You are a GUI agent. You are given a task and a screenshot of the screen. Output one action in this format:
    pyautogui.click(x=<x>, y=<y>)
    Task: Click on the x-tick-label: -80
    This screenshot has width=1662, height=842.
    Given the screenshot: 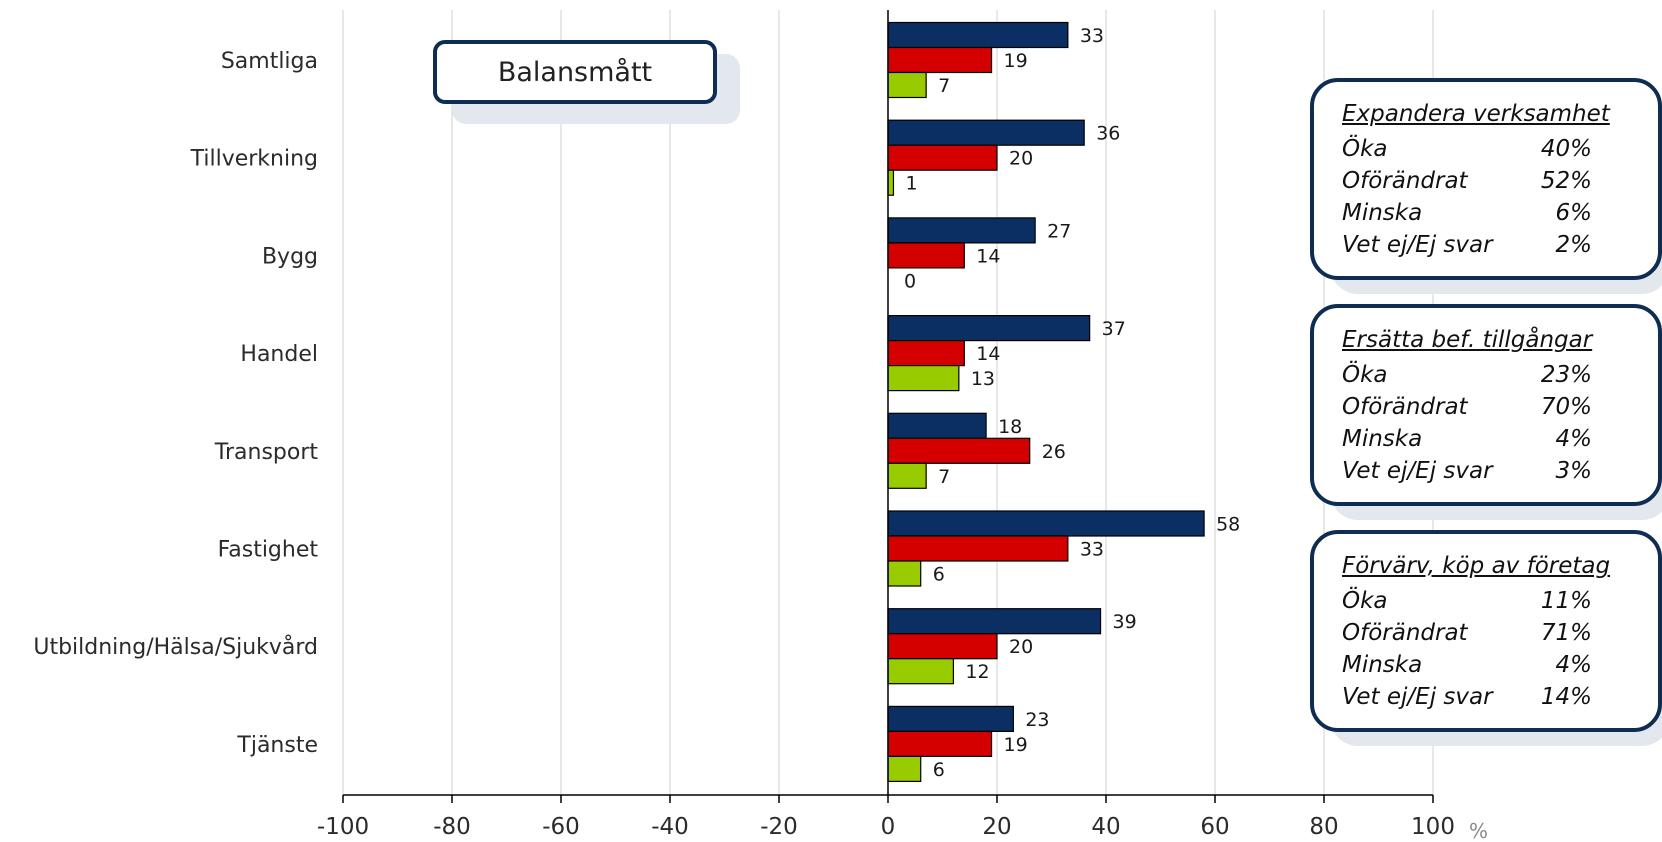 What is the action you would take?
    pyautogui.click(x=452, y=827)
    